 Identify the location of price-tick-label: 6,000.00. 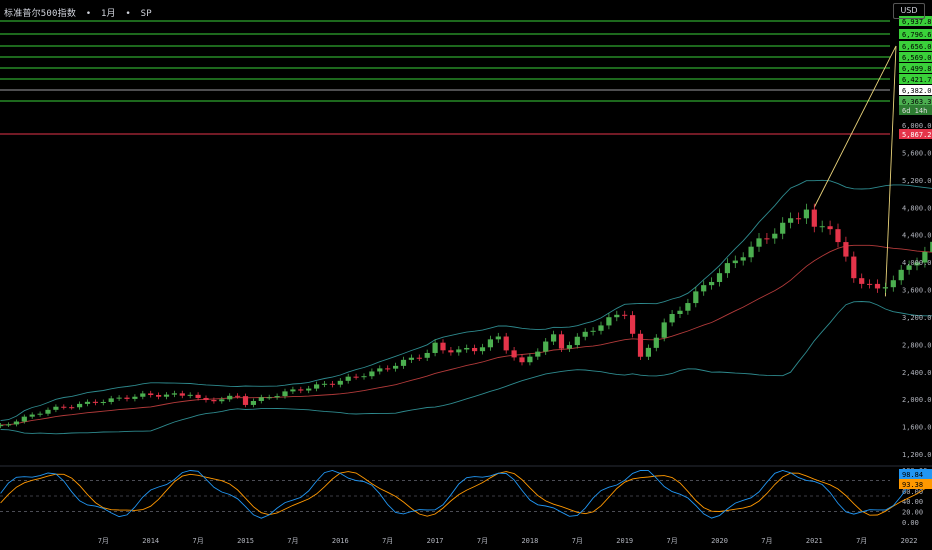
(917, 126).